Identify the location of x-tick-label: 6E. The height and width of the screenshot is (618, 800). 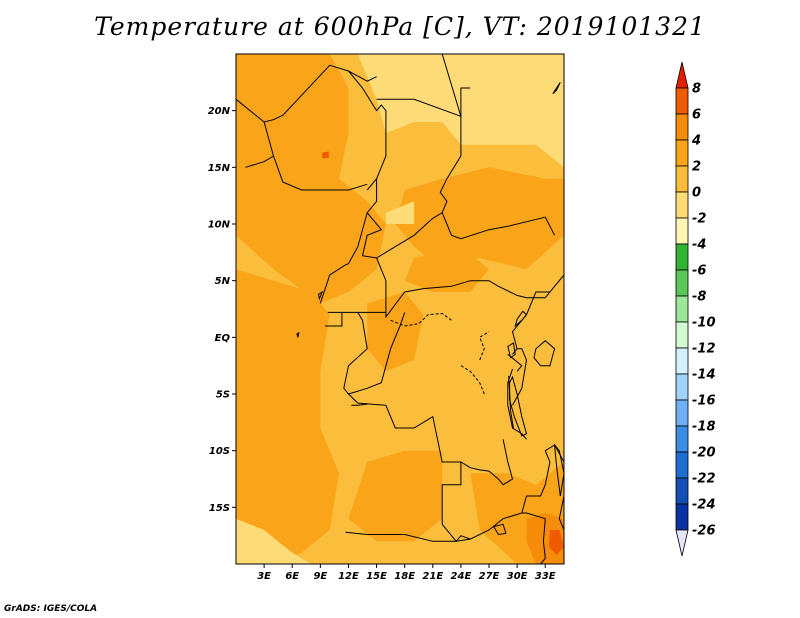
(292, 576).